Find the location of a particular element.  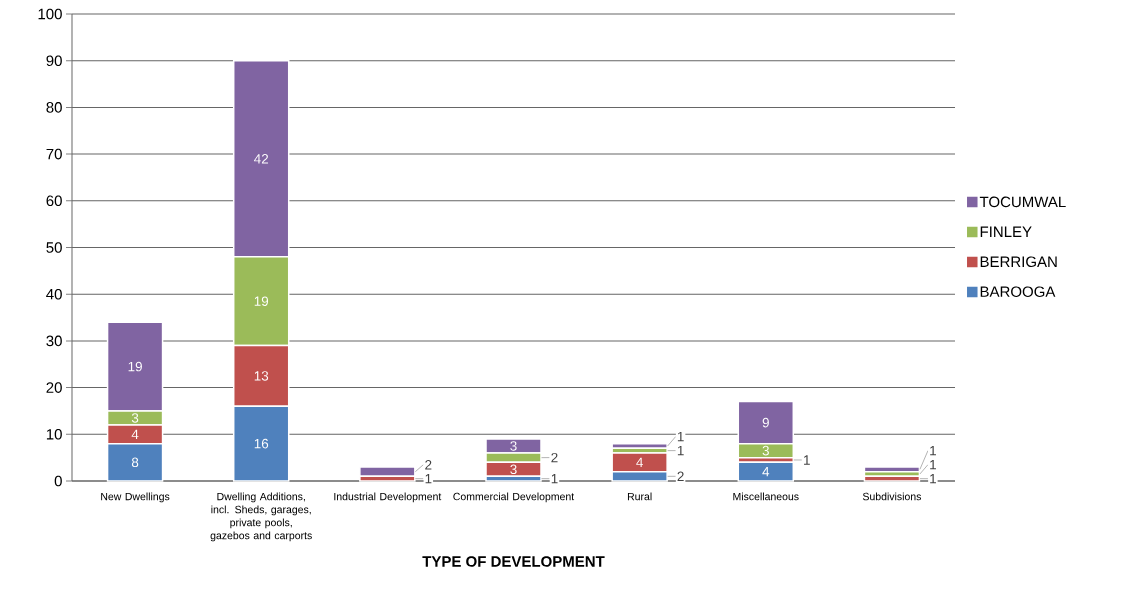

y-tick-label: 30 is located at coordinates (54, 341).